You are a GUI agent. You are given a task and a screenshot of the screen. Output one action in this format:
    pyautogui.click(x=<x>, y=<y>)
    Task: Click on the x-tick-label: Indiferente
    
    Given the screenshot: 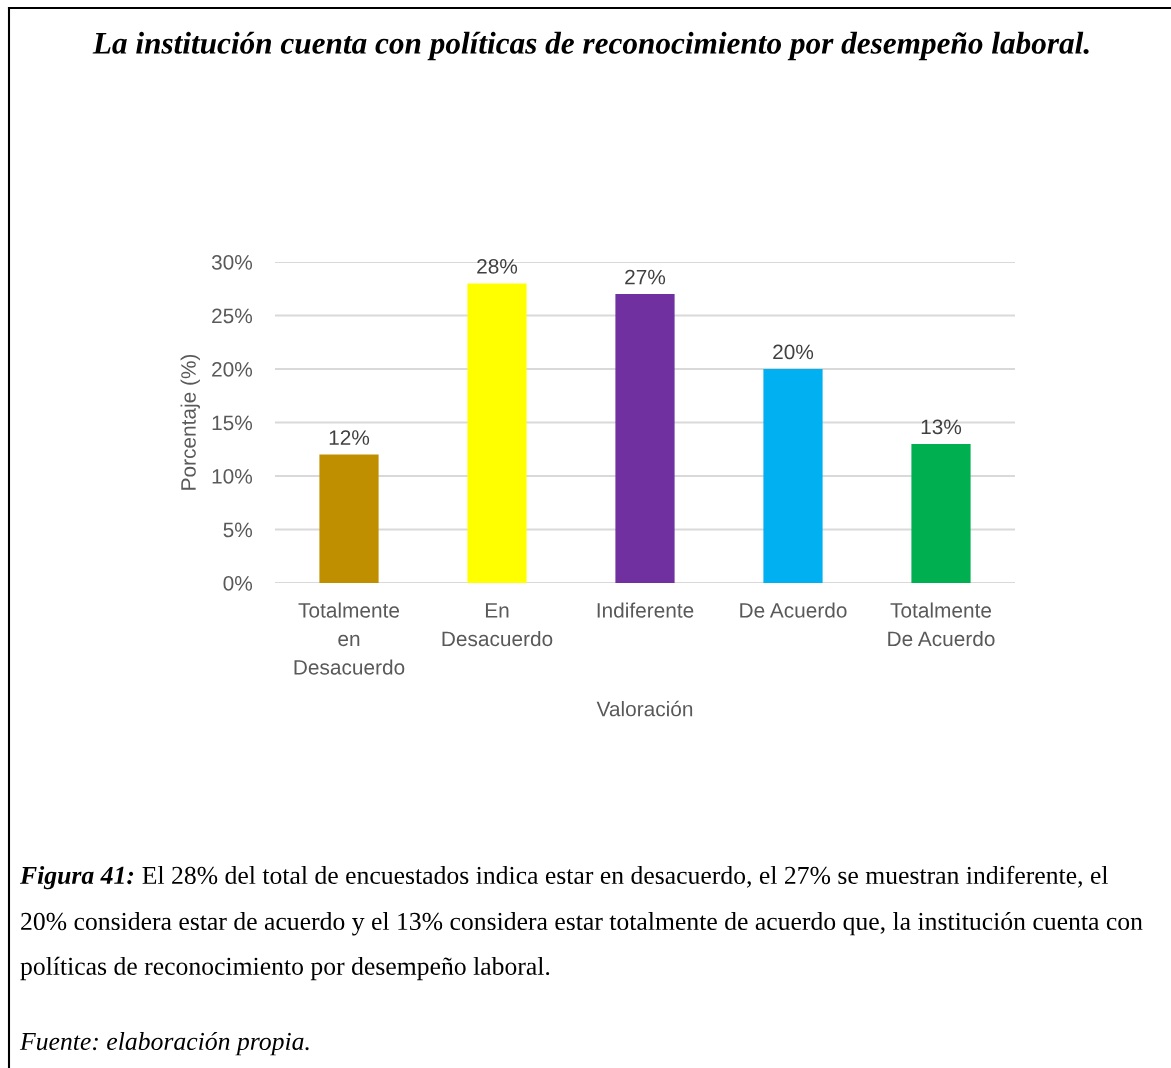 What is the action you would take?
    pyautogui.click(x=645, y=610)
    